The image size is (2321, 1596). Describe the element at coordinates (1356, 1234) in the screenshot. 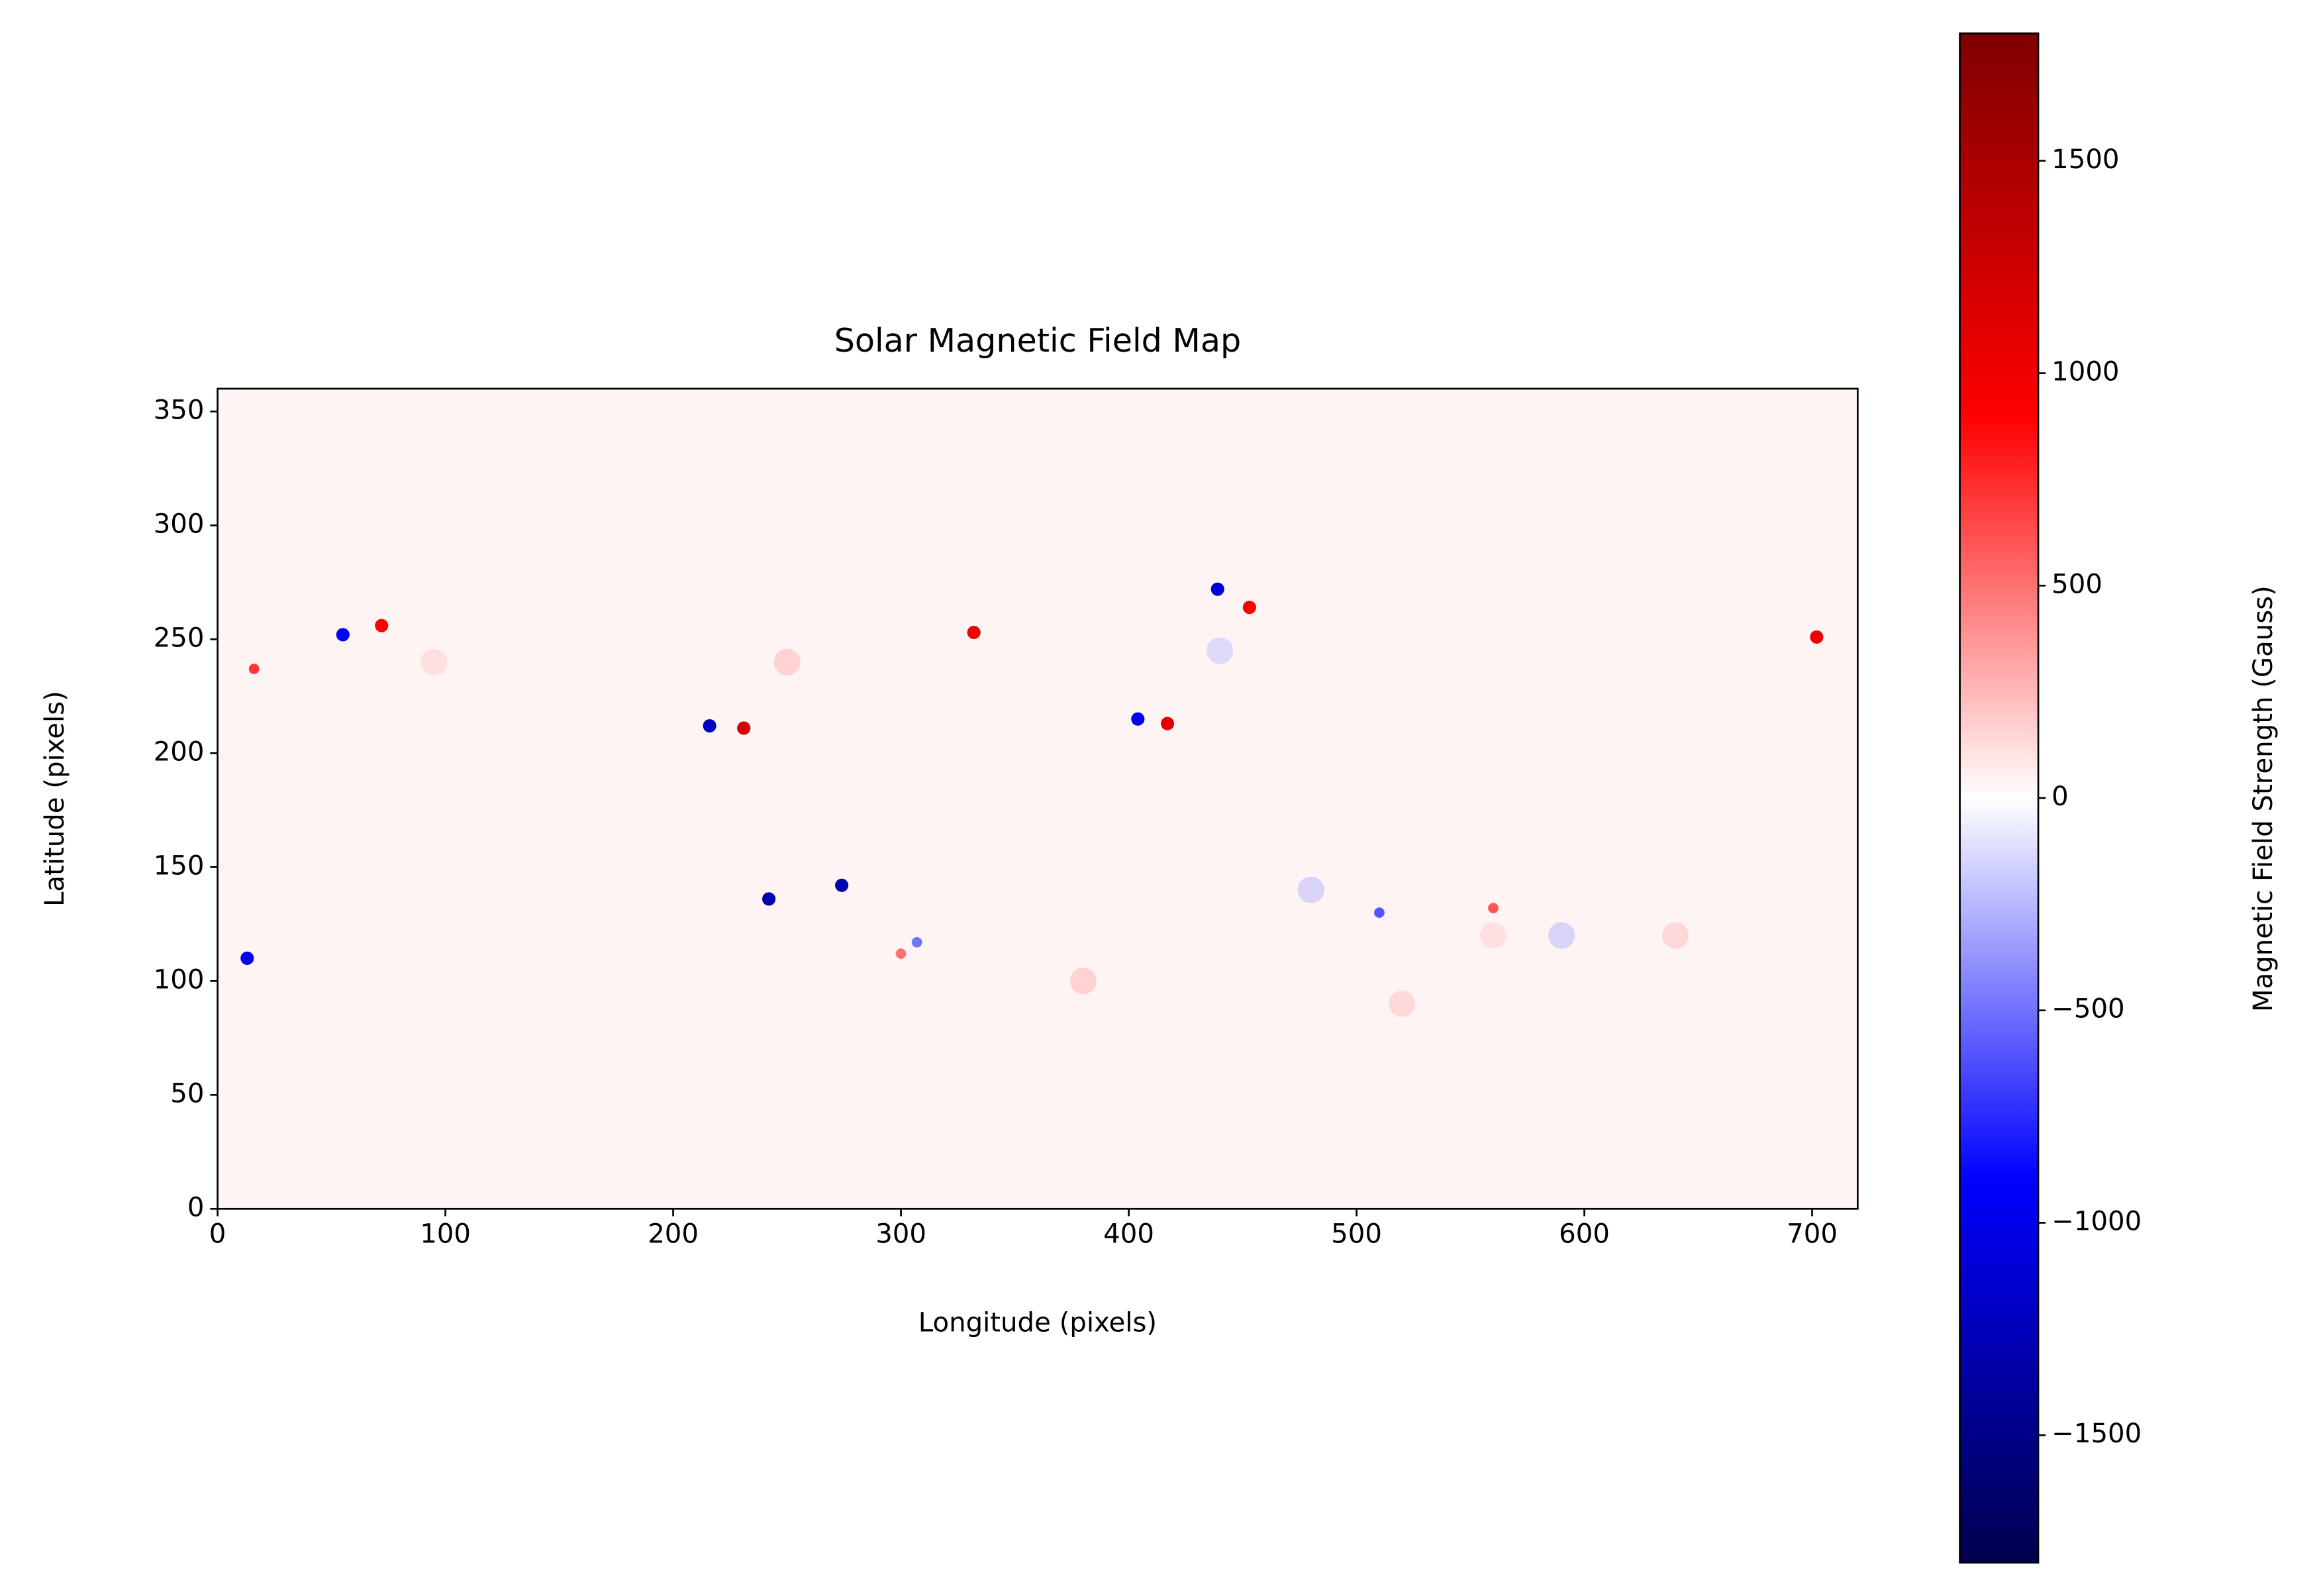

I see `x-tick-label: 500` at that location.